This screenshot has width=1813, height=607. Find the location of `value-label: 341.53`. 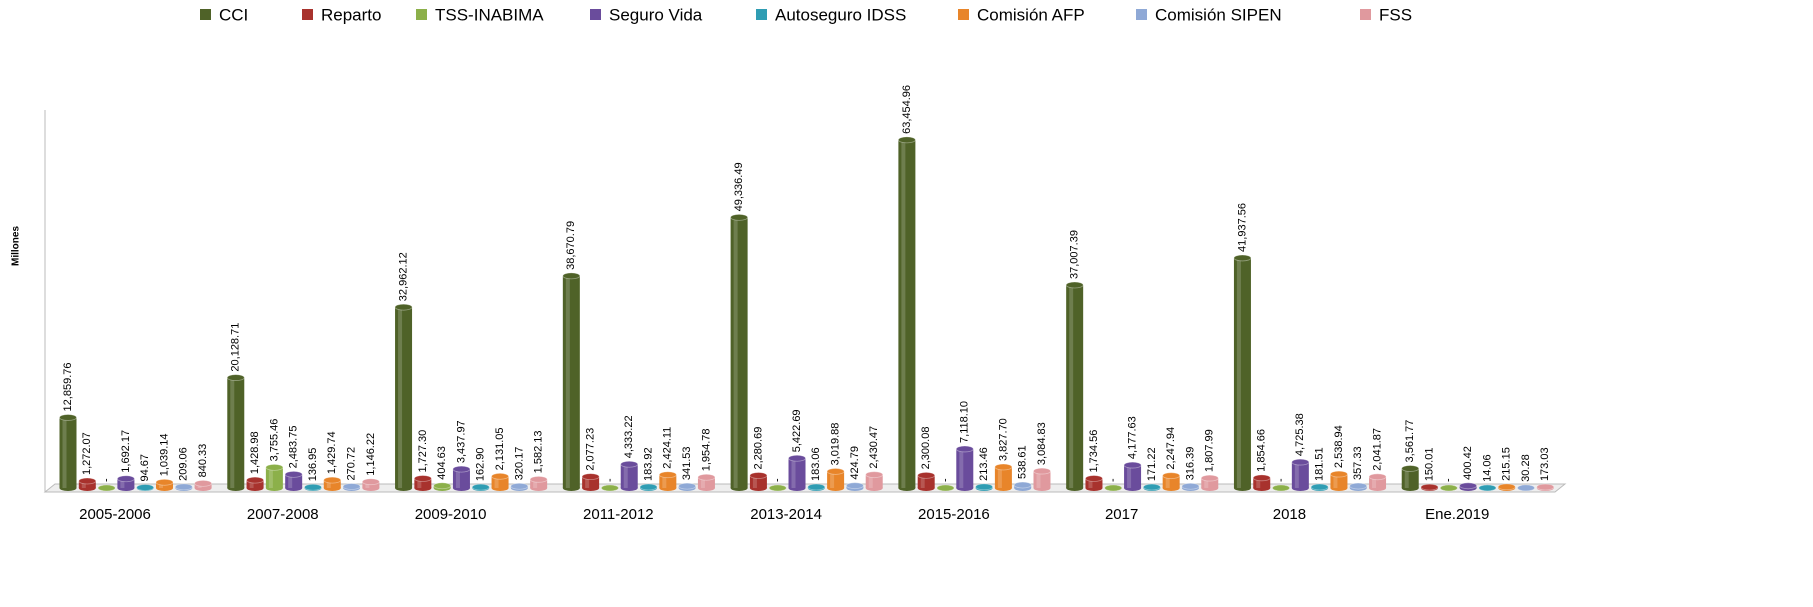

value-label: 341.53 is located at coordinates (687, 463).